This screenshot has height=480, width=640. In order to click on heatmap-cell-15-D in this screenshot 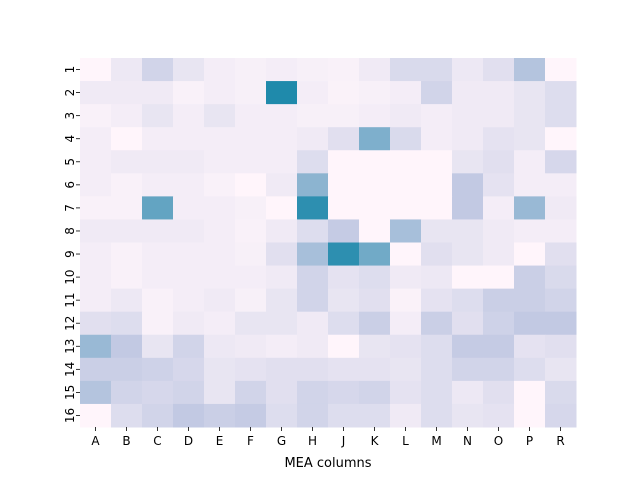, I will do `click(189, 392)`.